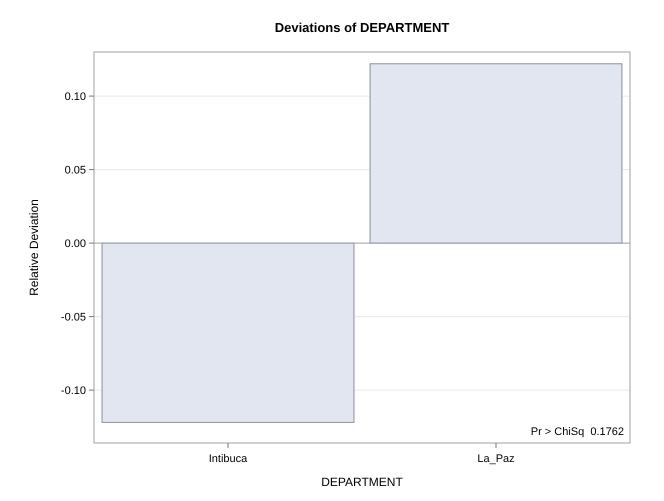  Describe the element at coordinates (34, 247) in the screenshot. I see `y-axis-title: Relative Deviation` at that location.